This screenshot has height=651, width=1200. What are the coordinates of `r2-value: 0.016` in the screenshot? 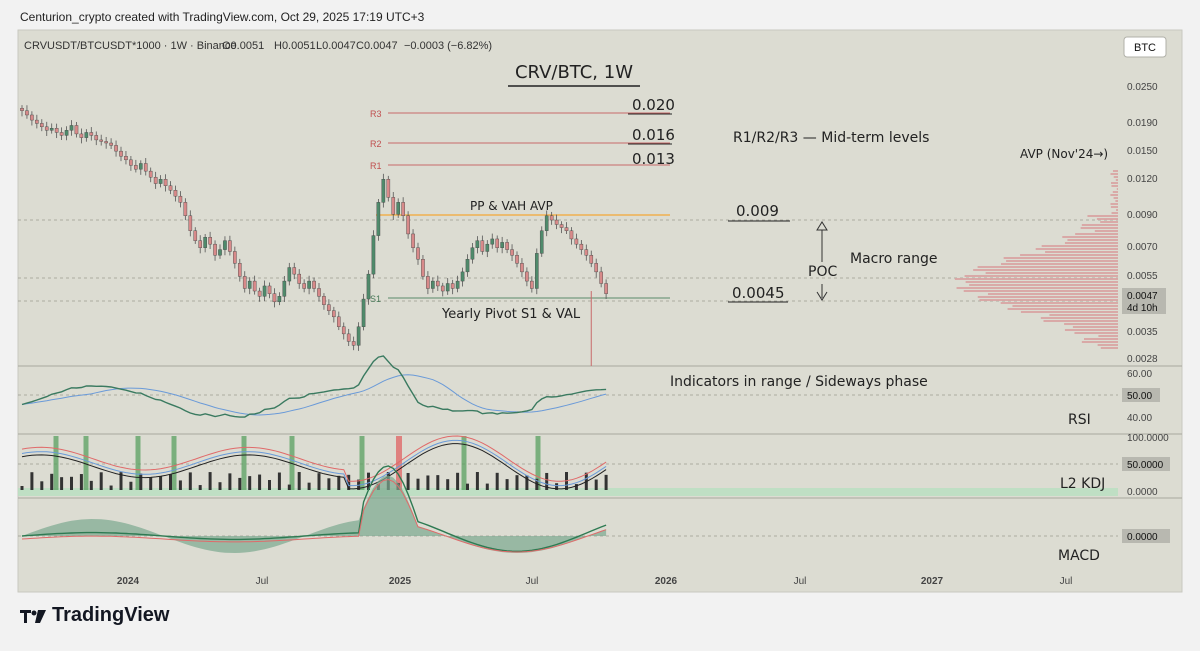 It's located at (653, 135).